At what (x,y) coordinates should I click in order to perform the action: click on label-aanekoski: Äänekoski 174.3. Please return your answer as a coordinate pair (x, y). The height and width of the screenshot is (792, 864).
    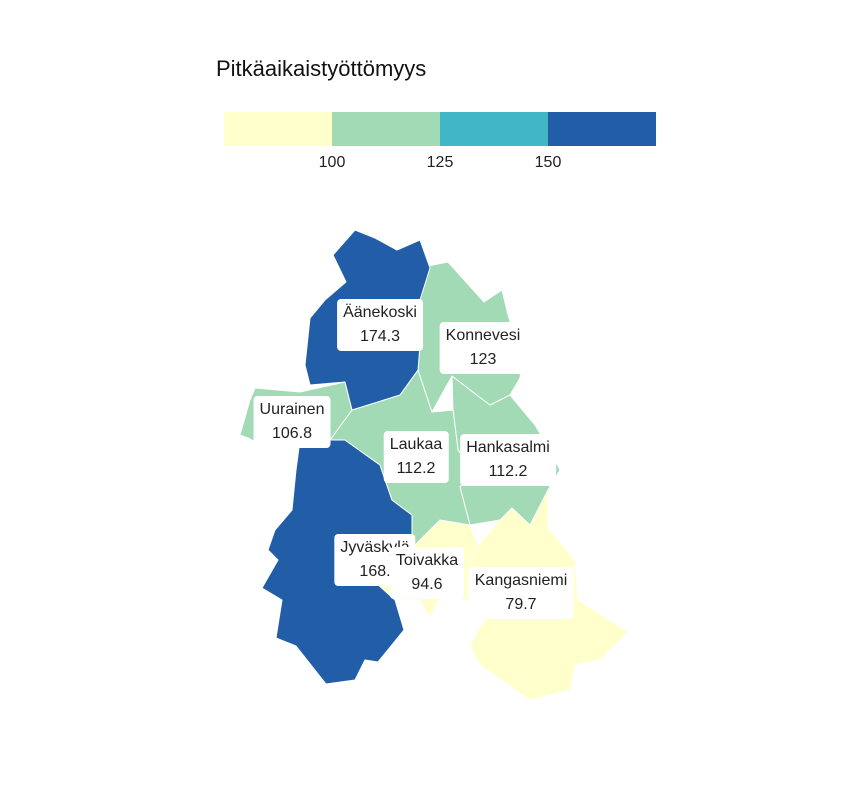
    Looking at the image, I should click on (380, 325).